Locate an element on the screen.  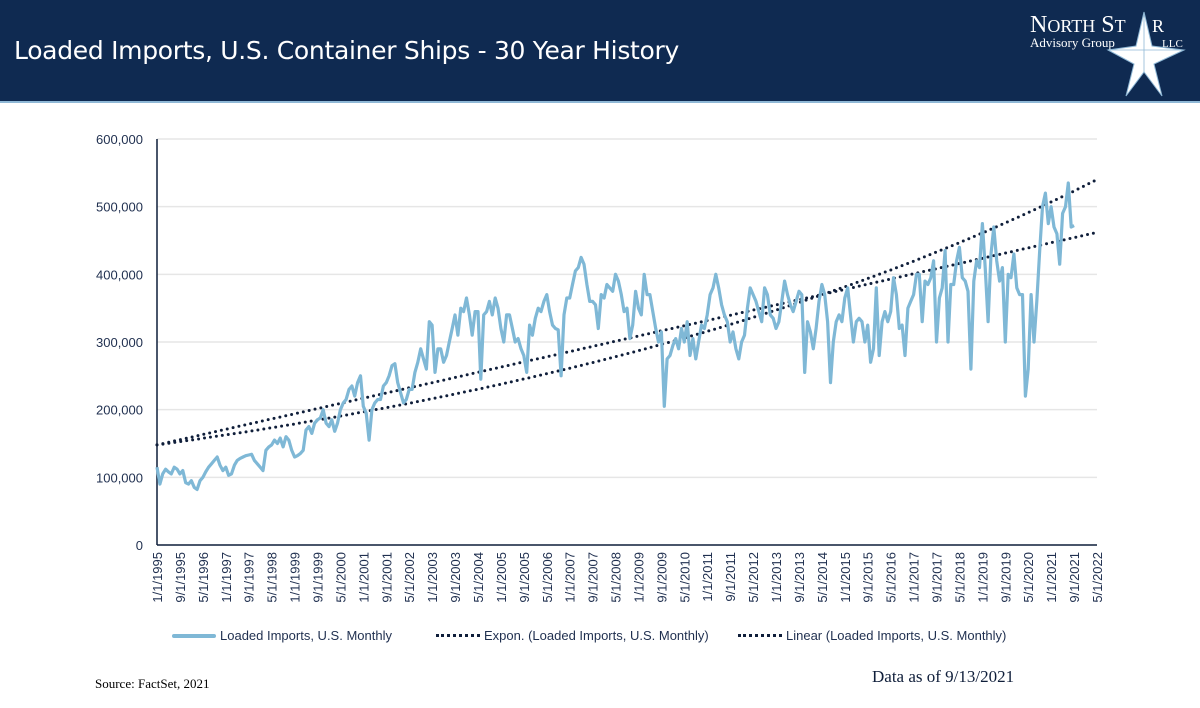
x-tick-label: 1/1/1995 is located at coordinates (157, 577).